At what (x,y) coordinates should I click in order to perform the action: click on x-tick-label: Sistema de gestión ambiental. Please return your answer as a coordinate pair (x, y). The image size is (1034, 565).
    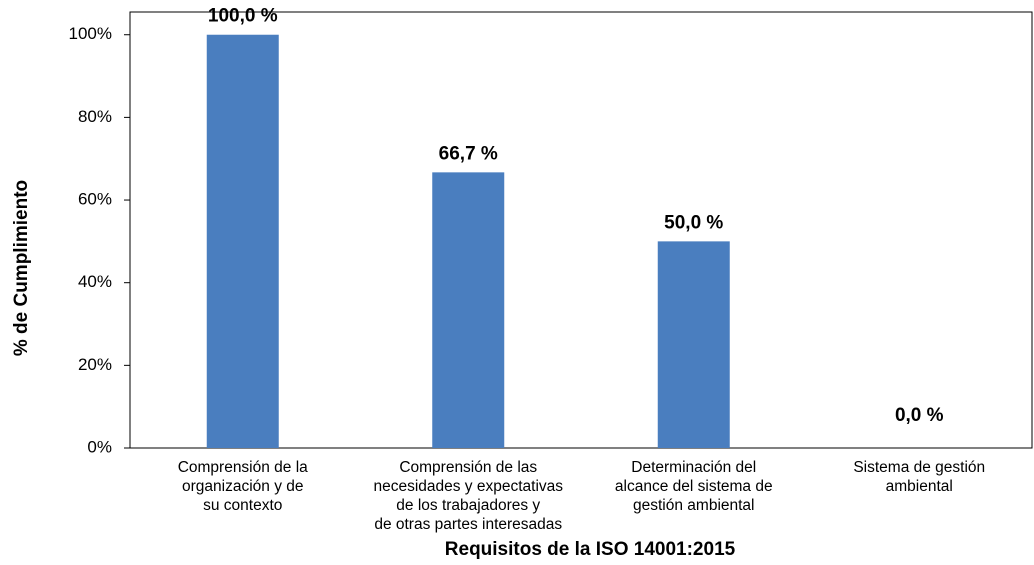
    Looking at the image, I should click on (919, 477).